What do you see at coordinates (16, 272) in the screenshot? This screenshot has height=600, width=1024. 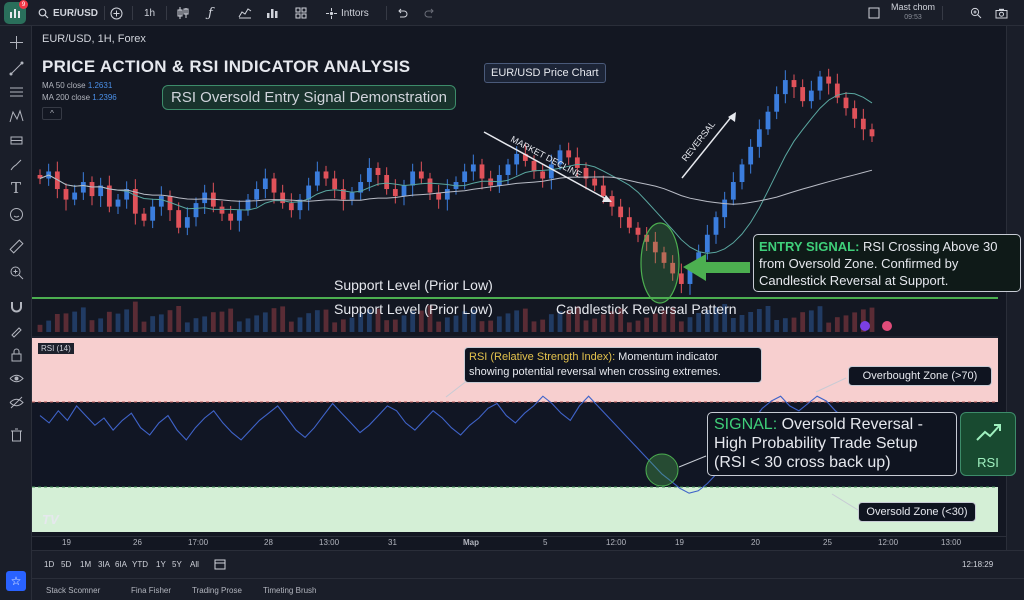 I see `zoom-in-tool` at bounding box center [16, 272].